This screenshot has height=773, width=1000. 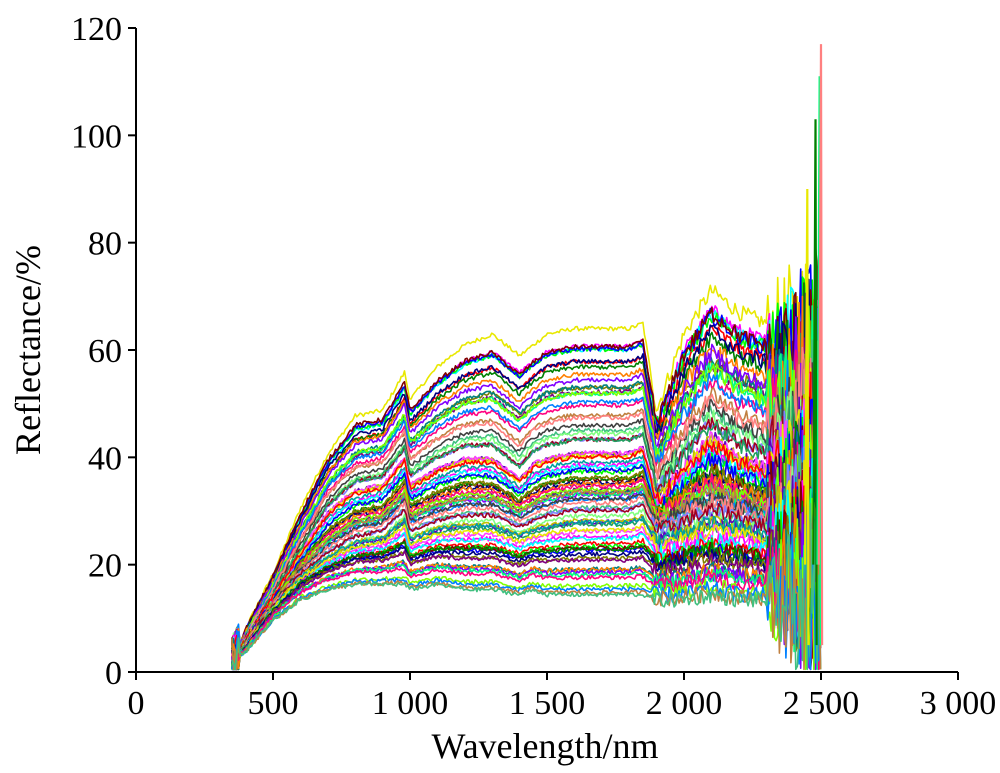 I want to click on y-tick-label: 60, so click(x=105, y=351).